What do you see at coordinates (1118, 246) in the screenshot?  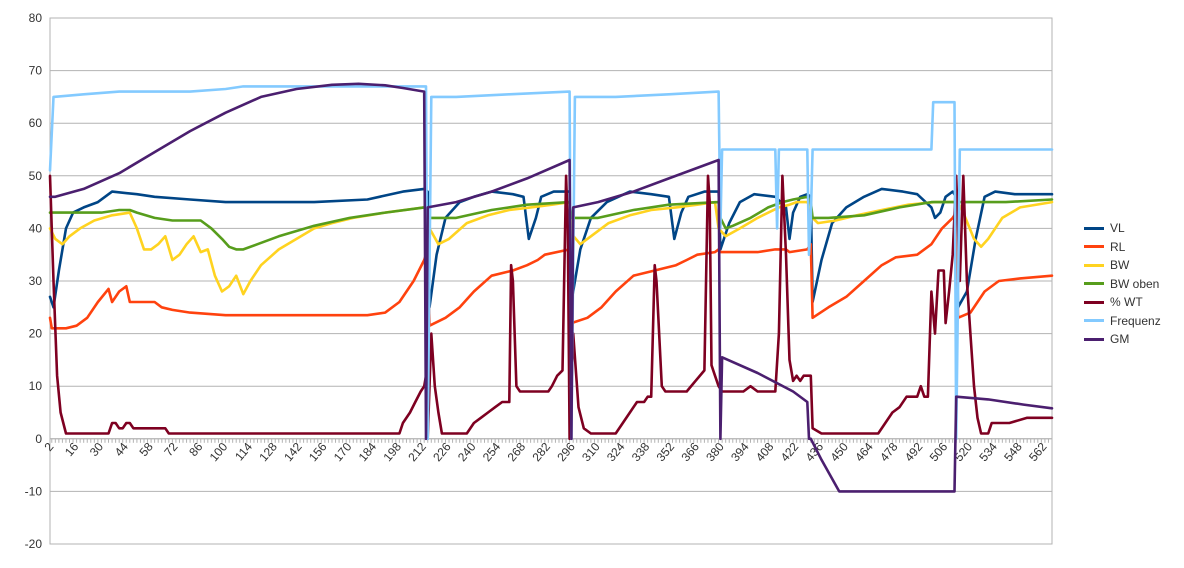 I see `legend-label: RL` at bounding box center [1118, 246].